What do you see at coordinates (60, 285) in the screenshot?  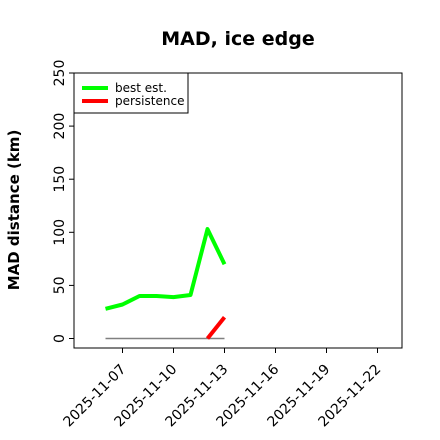 I see `y-tick-label: 50` at bounding box center [60, 285].